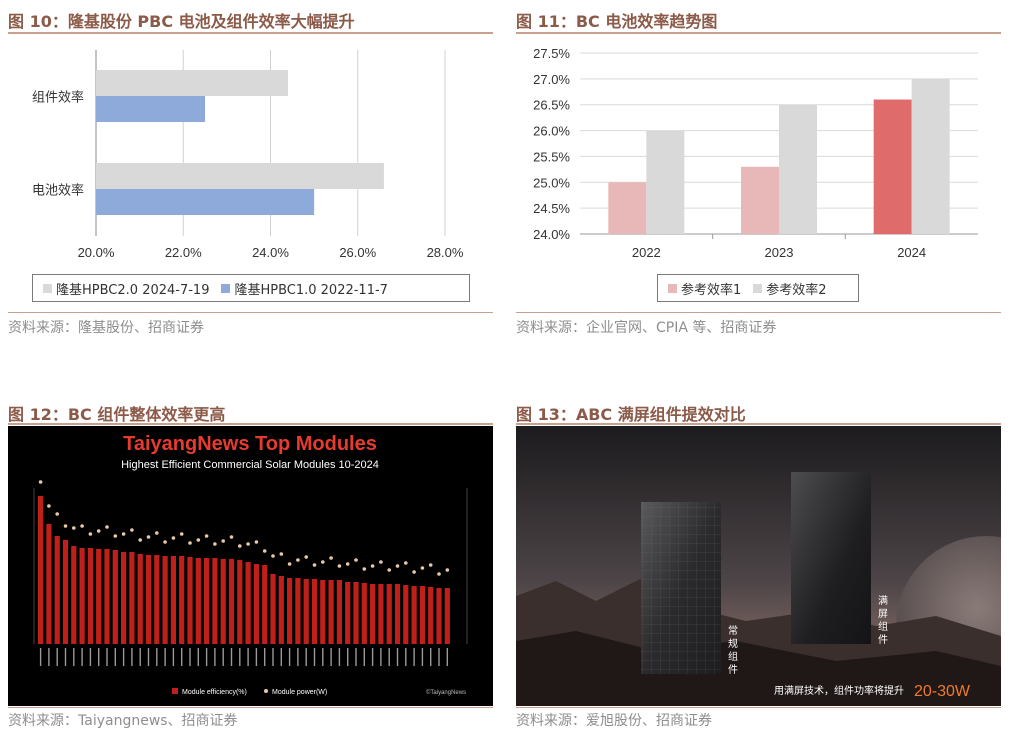  What do you see at coordinates (250, 444) in the screenshot?
I see `fig12-banner-title: TaiyangNews Top Modules` at bounding box center [250, 444].